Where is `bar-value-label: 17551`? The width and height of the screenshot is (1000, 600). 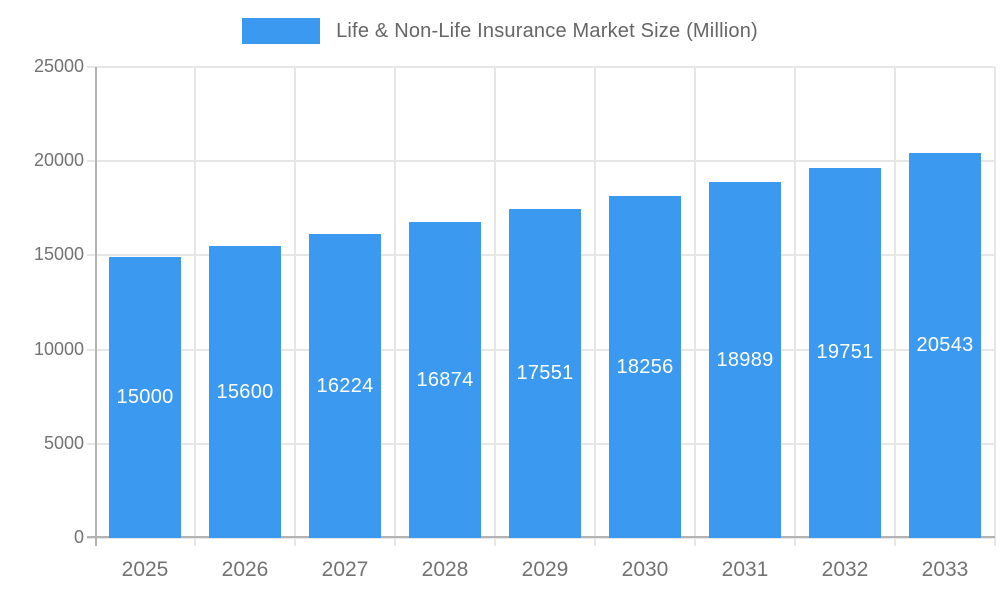 bar-value-label: 17551 is located at coordinates (545, 373).